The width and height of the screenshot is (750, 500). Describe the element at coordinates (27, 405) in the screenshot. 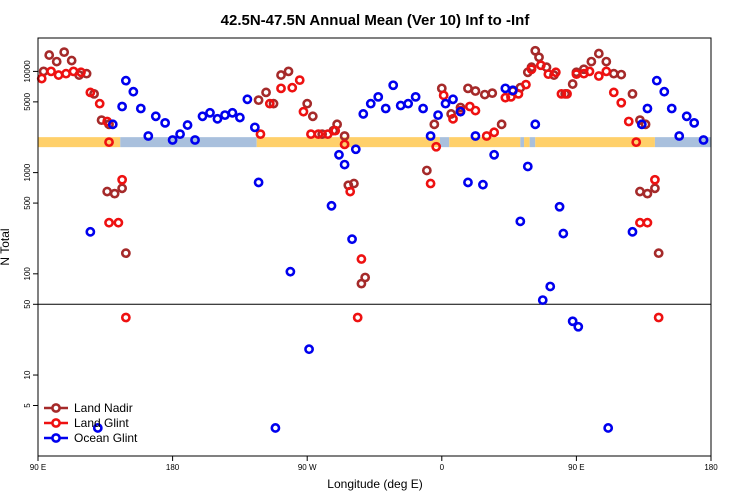

I see `y-tick-label: 5` at that location.